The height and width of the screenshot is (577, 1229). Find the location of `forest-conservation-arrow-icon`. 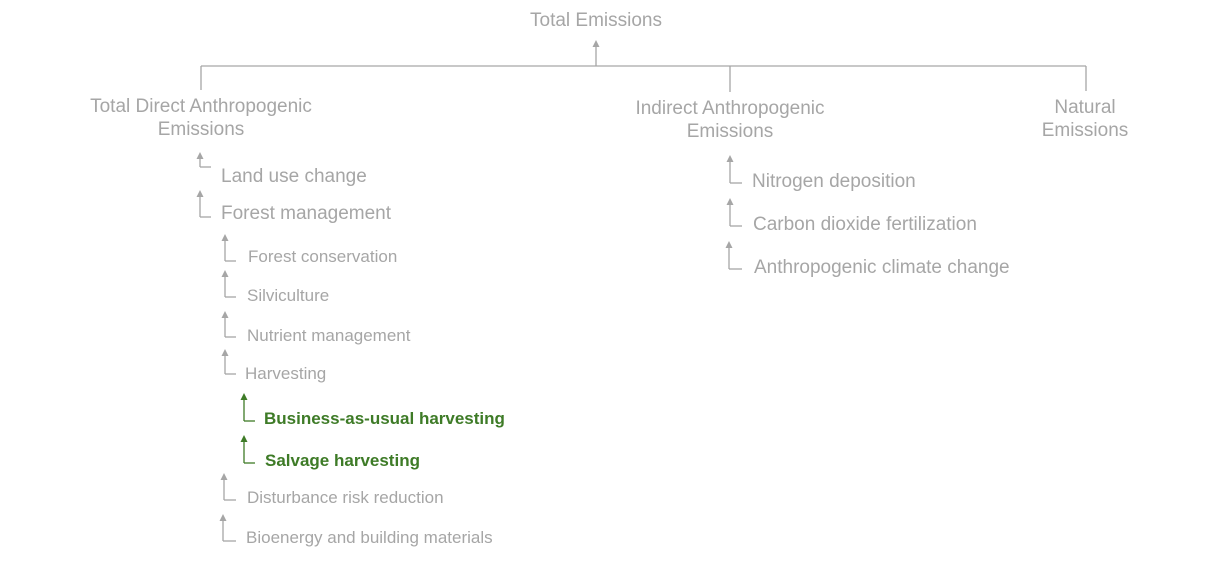

forest-conservation-arrow-icon is located at coordinates (225, 237).